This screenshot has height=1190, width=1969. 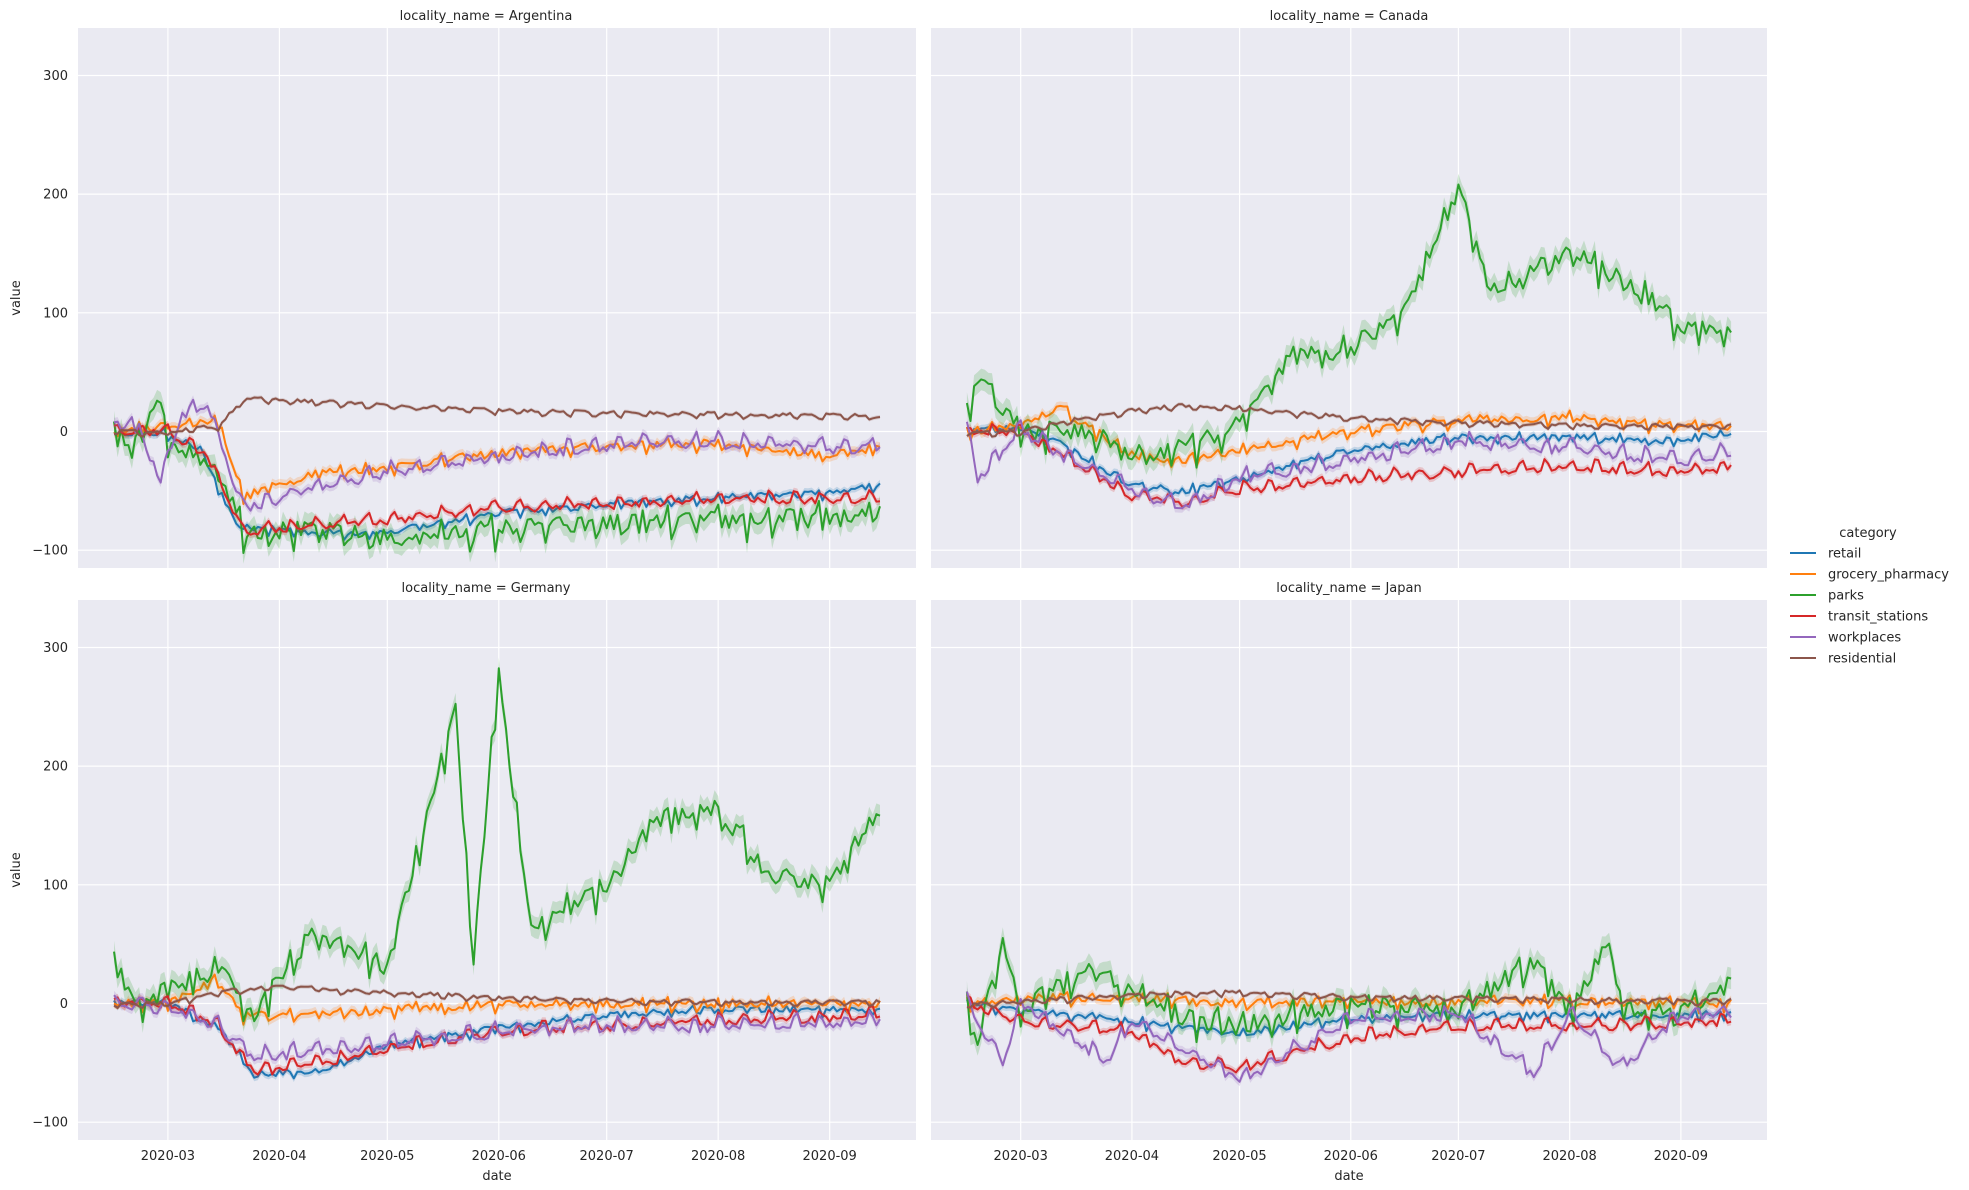 What do you see at coordinates (486, 16) in the screenshot?
I see `panel-title: locality_name = Argentina` at bounding box center [486, 16].